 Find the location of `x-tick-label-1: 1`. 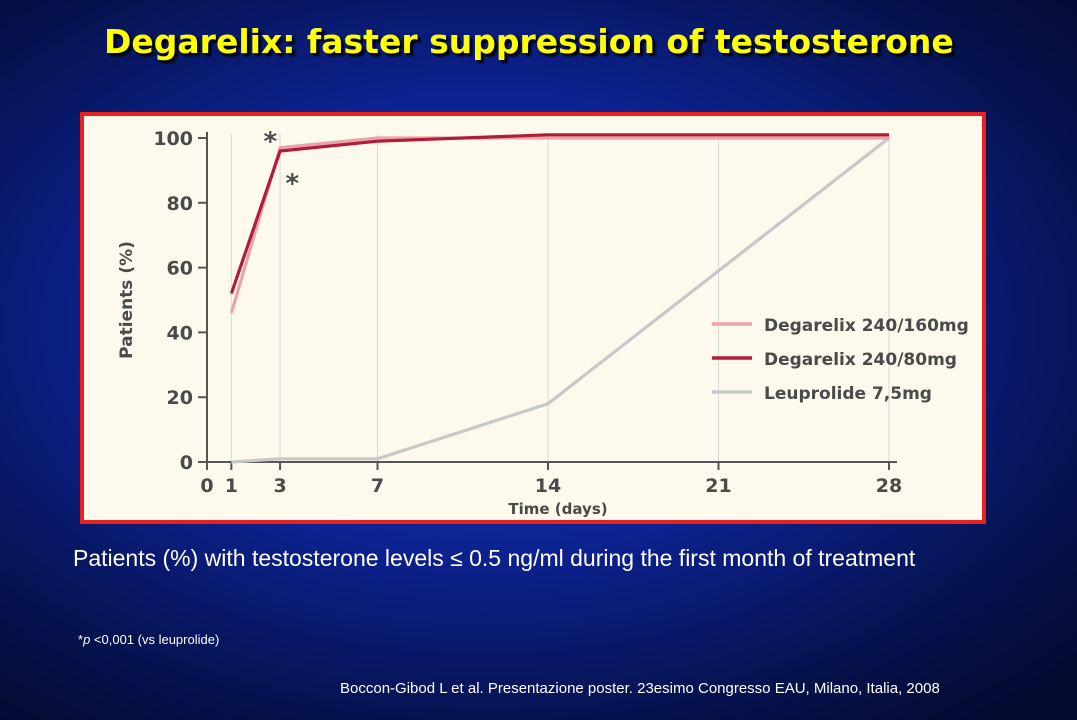

x-tick-label-1: 1 is located at coordinates (231, 486).